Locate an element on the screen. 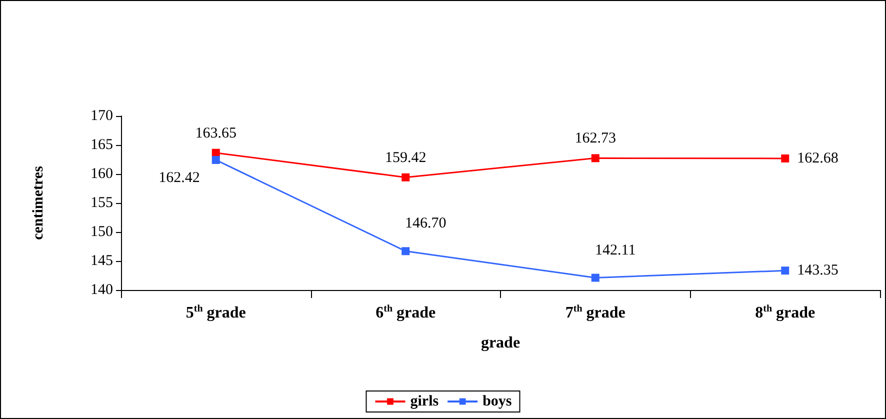  data-label: 162.73 is located at coordinates (595, 138).